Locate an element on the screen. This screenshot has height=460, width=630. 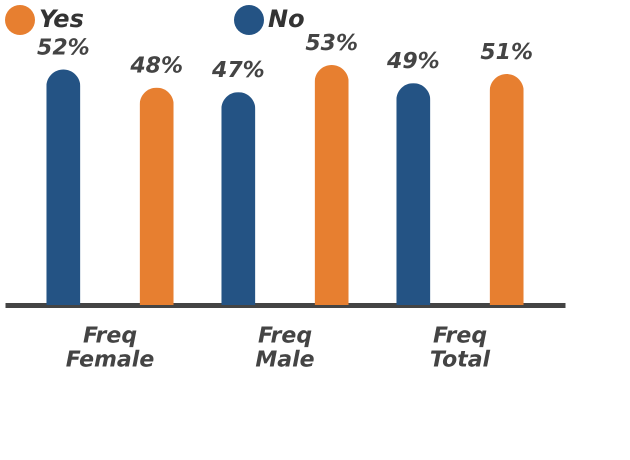
data-label: 49% is located at coordinates (413, 61).